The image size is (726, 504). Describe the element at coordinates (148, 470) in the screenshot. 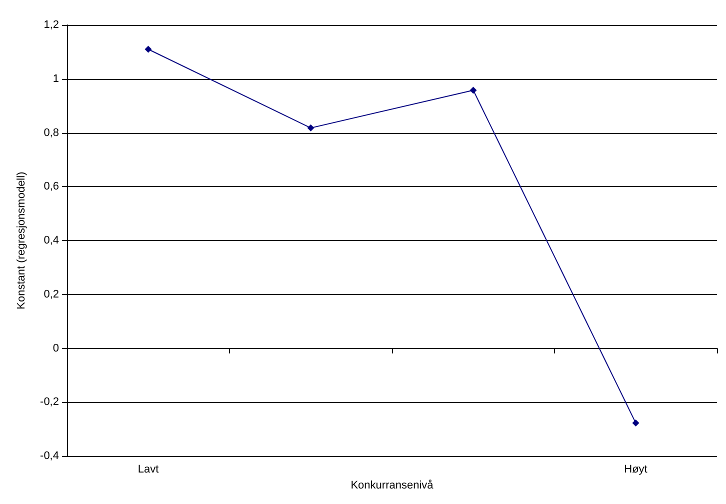

I see `x-tick-label: Lavt` at that location.